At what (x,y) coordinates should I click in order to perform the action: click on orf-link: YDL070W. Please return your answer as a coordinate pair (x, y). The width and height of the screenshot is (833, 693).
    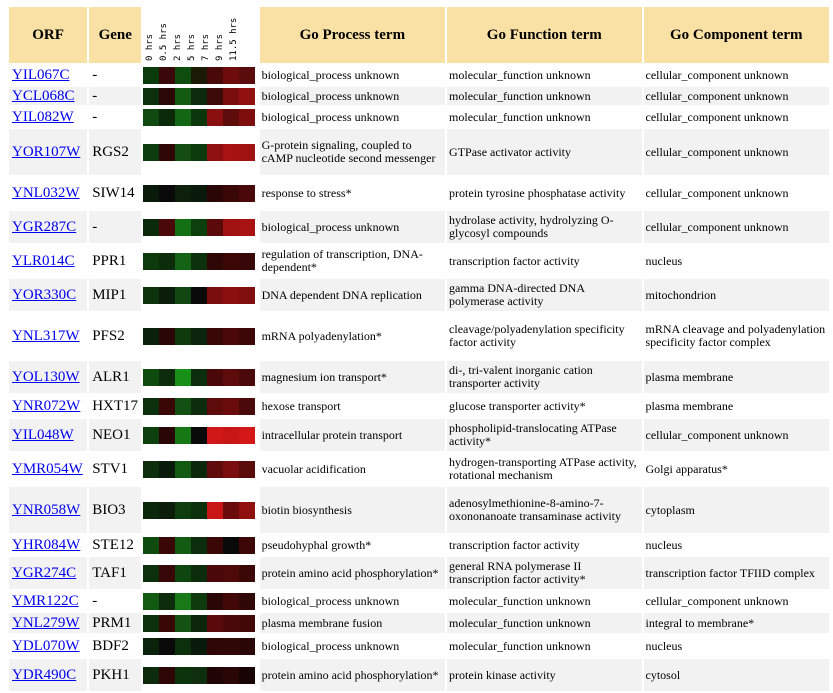
    Looking at the image, I should click on (46, 645).